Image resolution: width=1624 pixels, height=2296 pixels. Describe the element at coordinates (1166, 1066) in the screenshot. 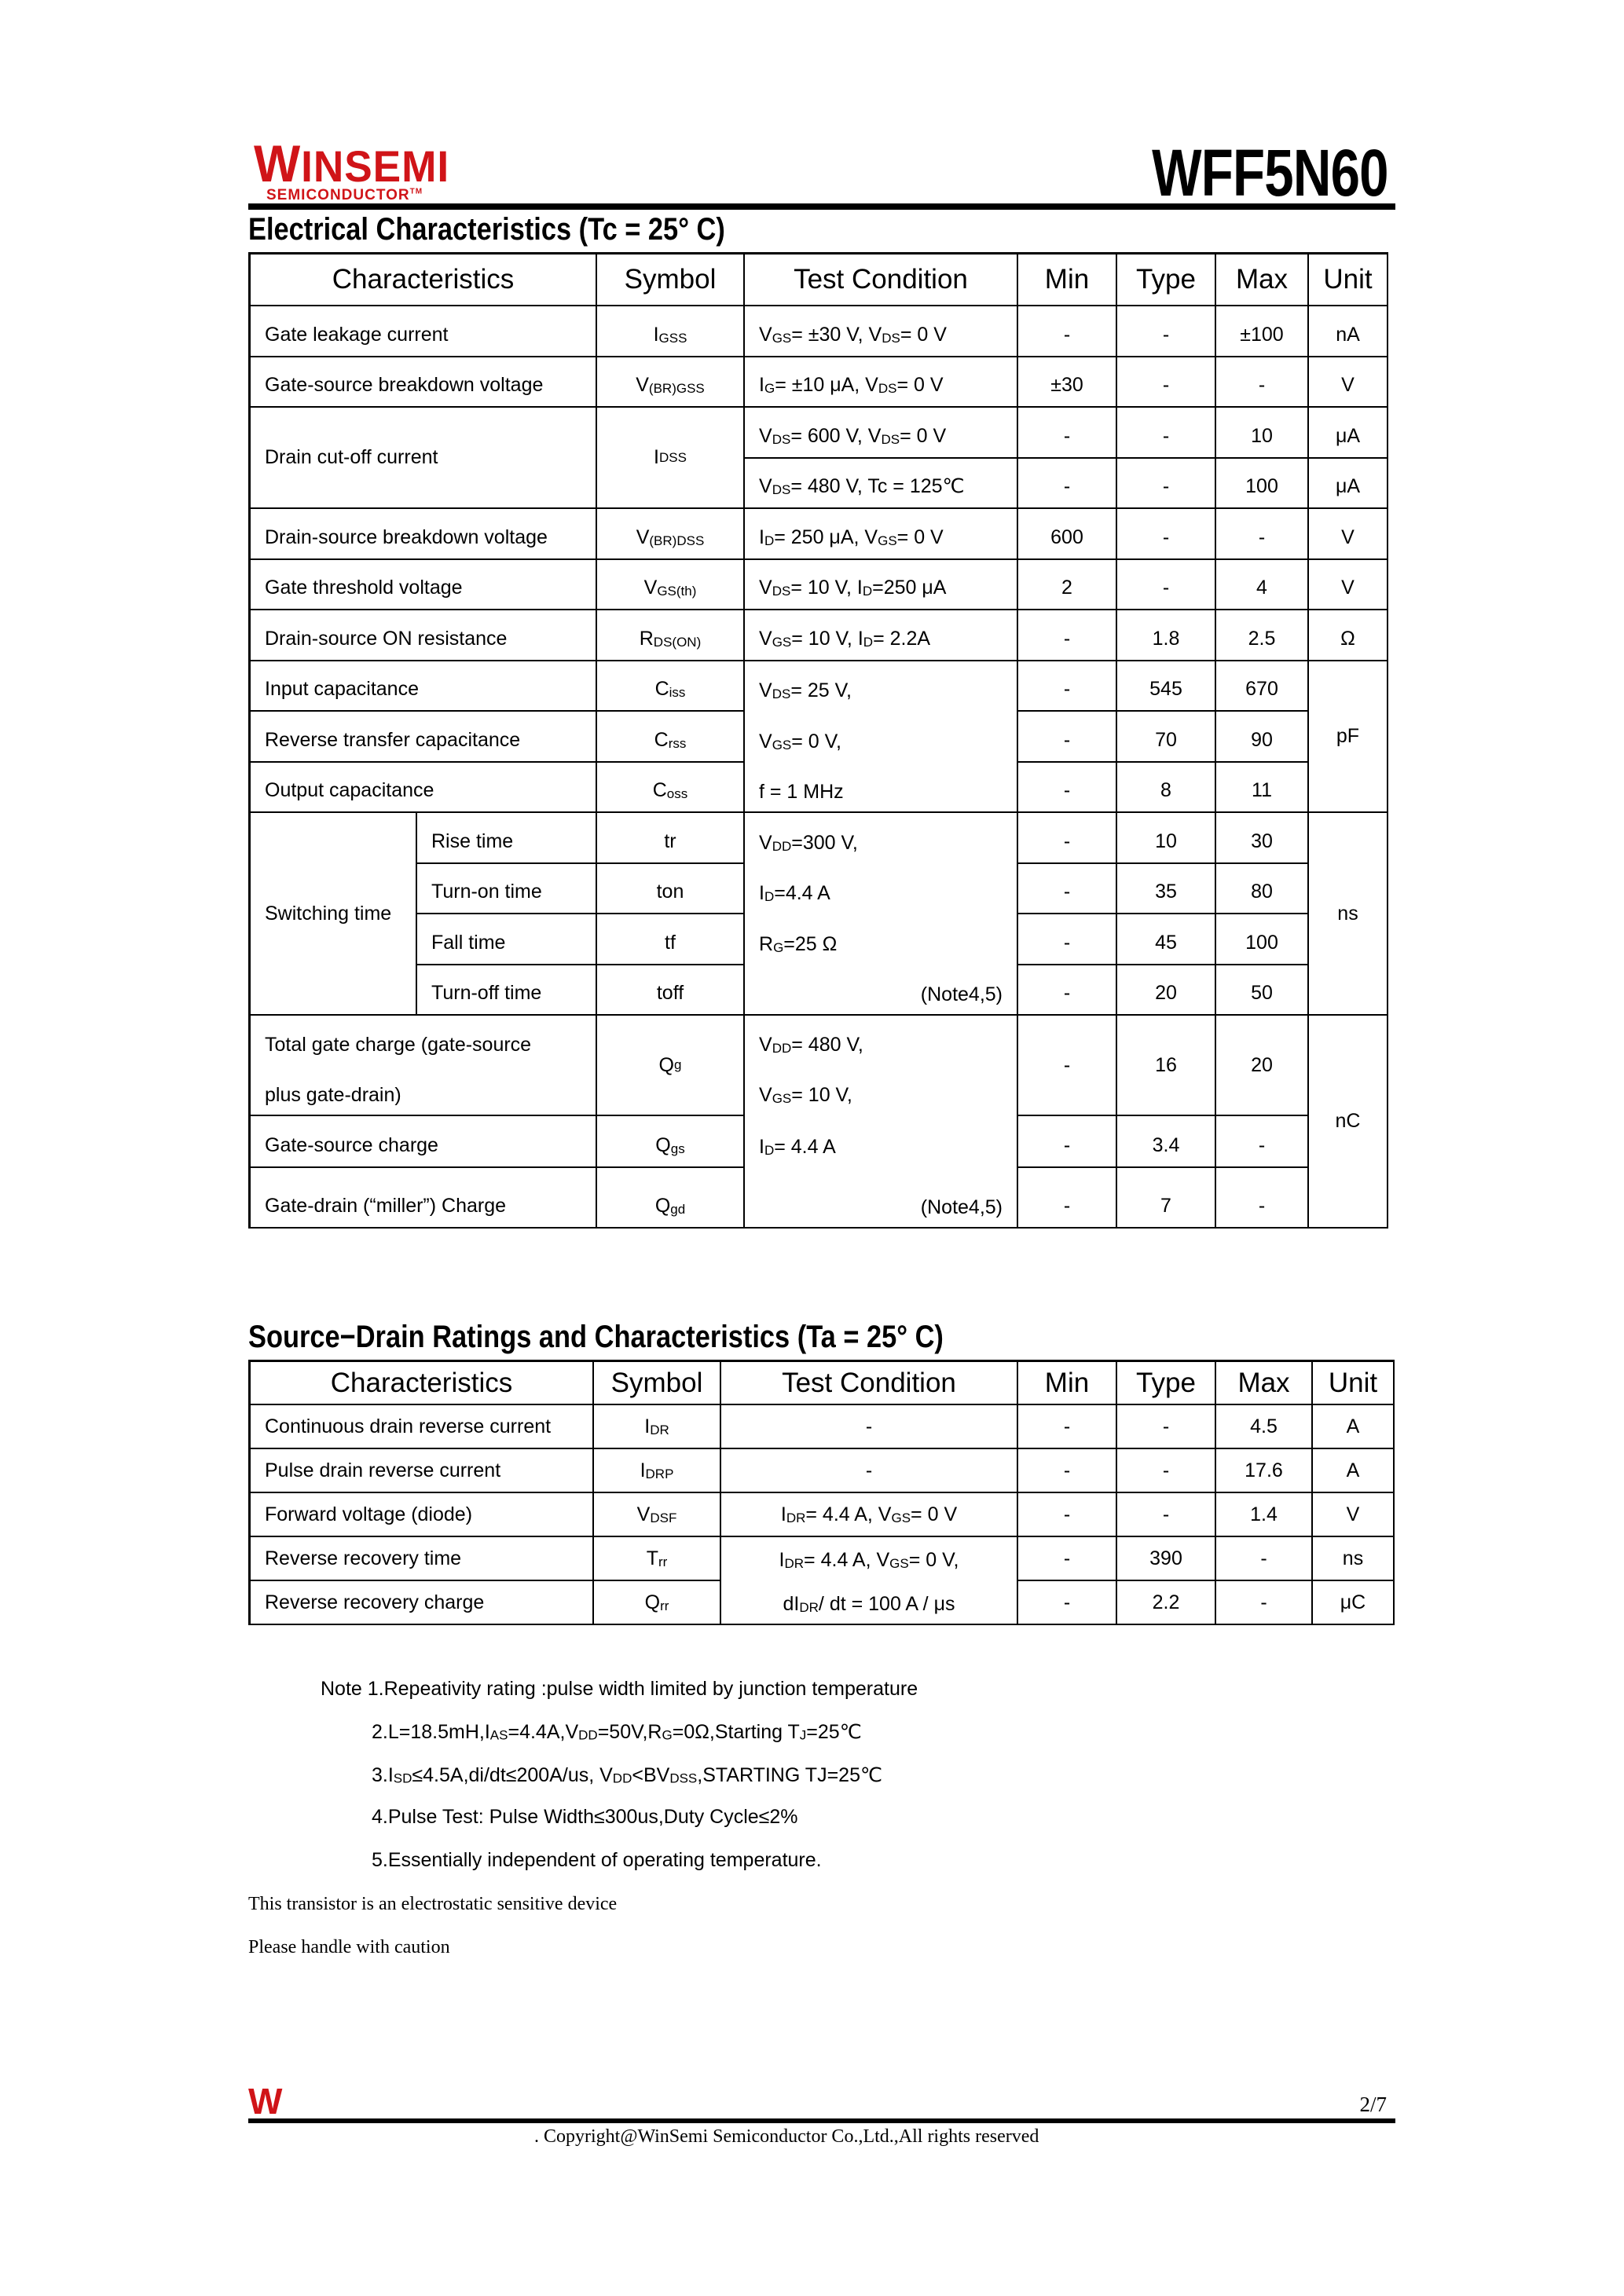

I see `type-value: 16` at that location.